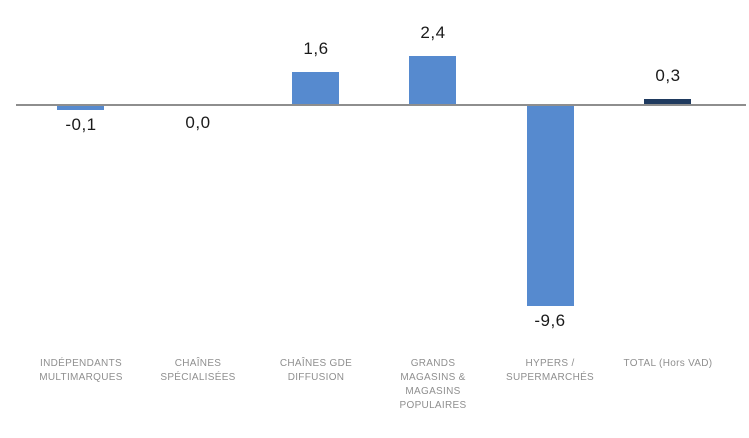  What do you see at coordinates (668, 363) in the screenshot?
I see `category-label: TOTAL (Hors VAD)` at bounding box center [668, 363].